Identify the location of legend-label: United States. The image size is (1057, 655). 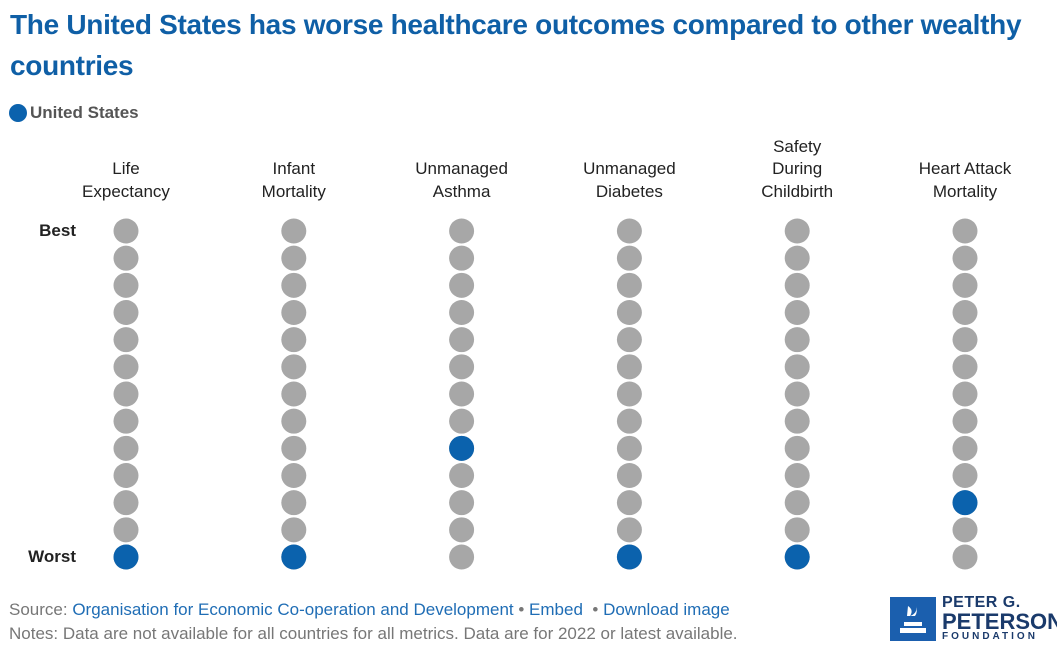
(84, 112).